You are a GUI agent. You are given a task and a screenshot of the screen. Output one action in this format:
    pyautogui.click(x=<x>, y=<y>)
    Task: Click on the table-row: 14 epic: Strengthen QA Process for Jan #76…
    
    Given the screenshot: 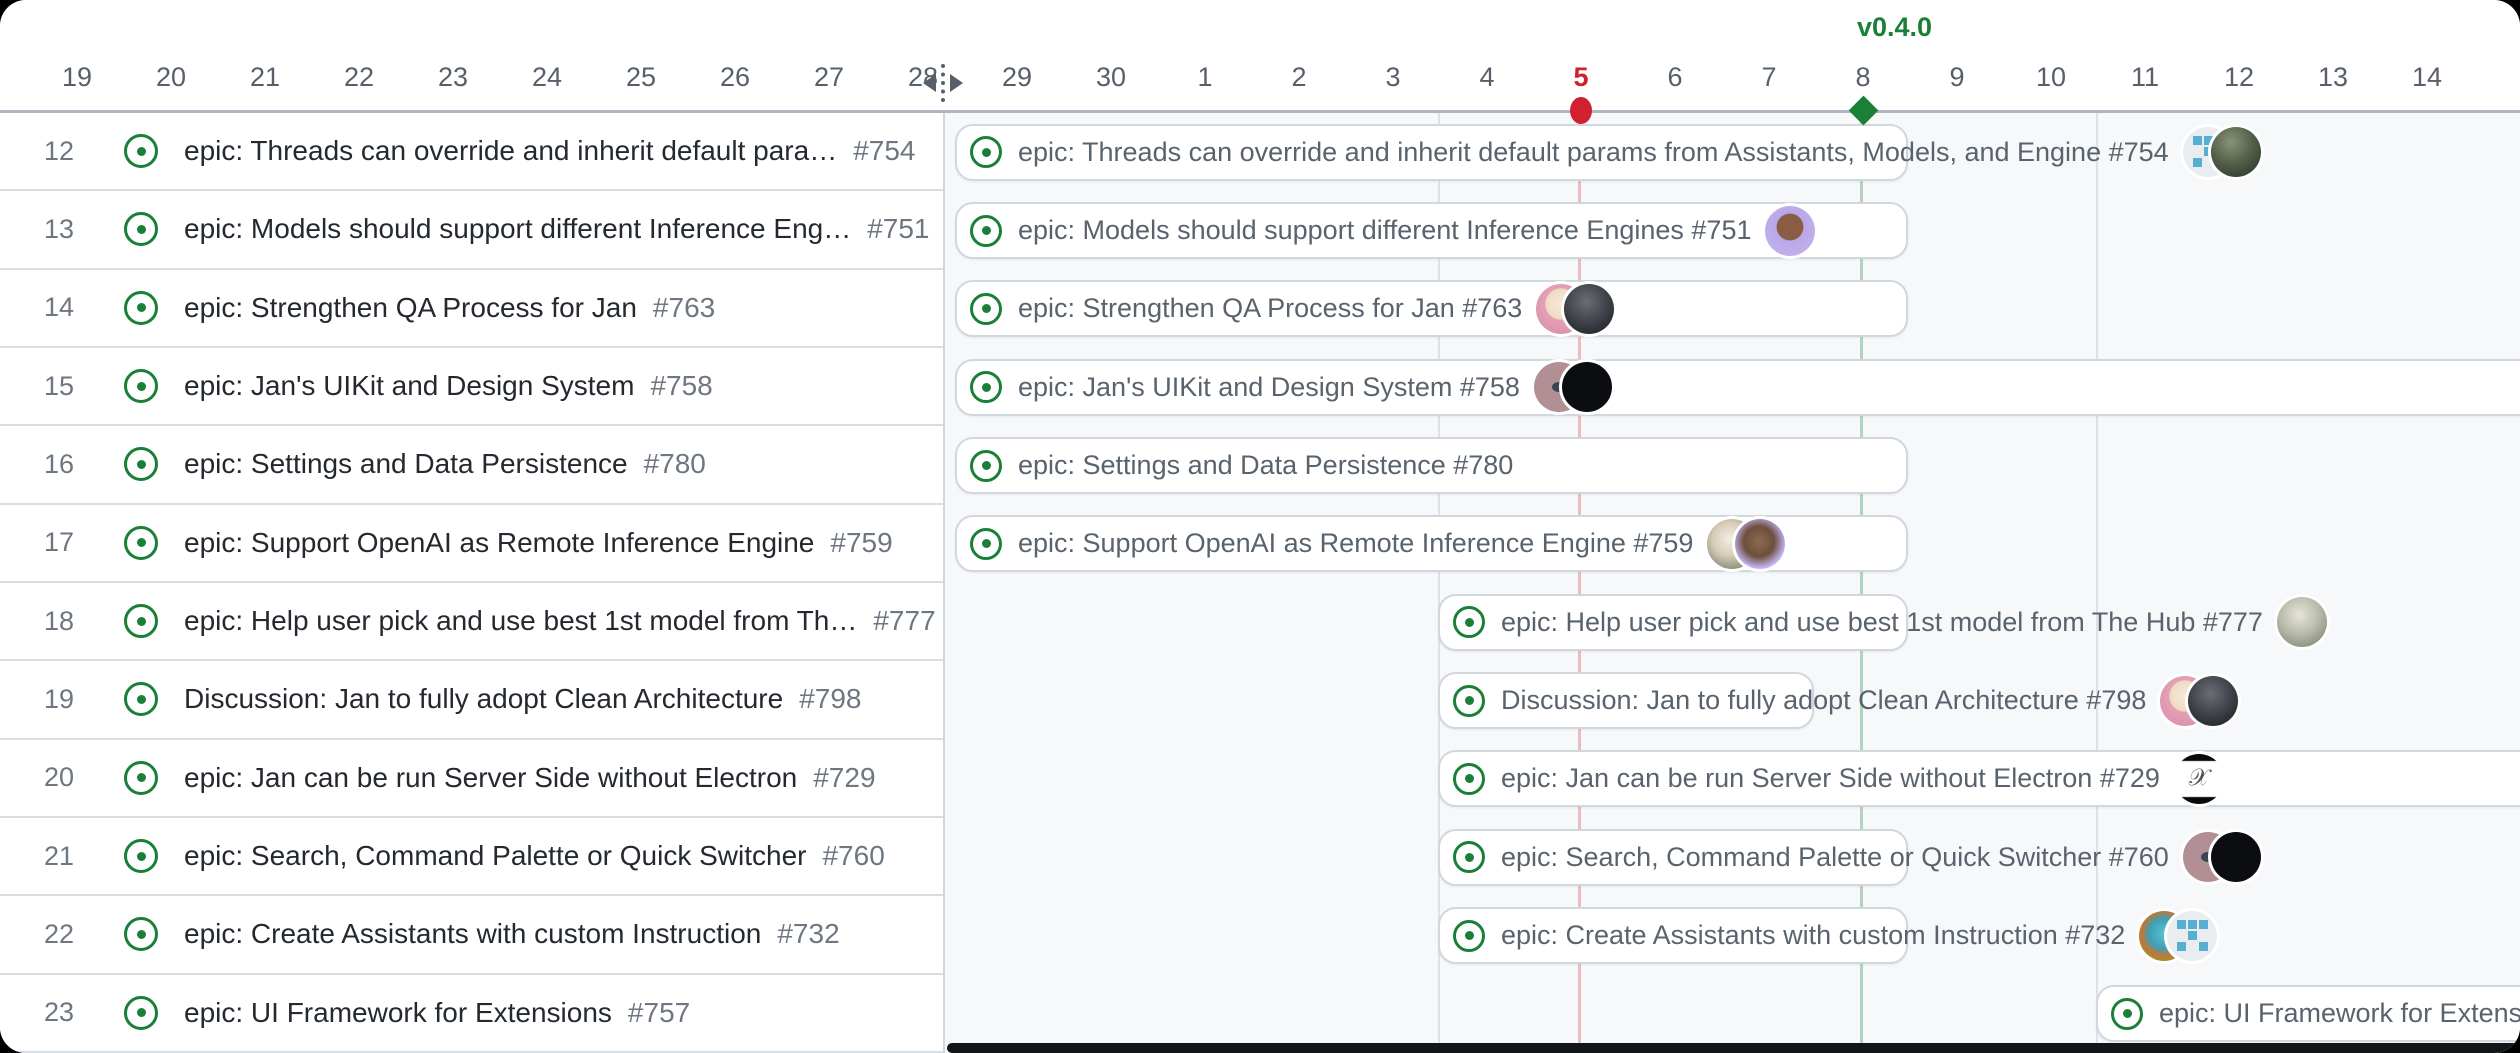 What is the action you would take?
    pyautogui.click(x=471, y=308)
    